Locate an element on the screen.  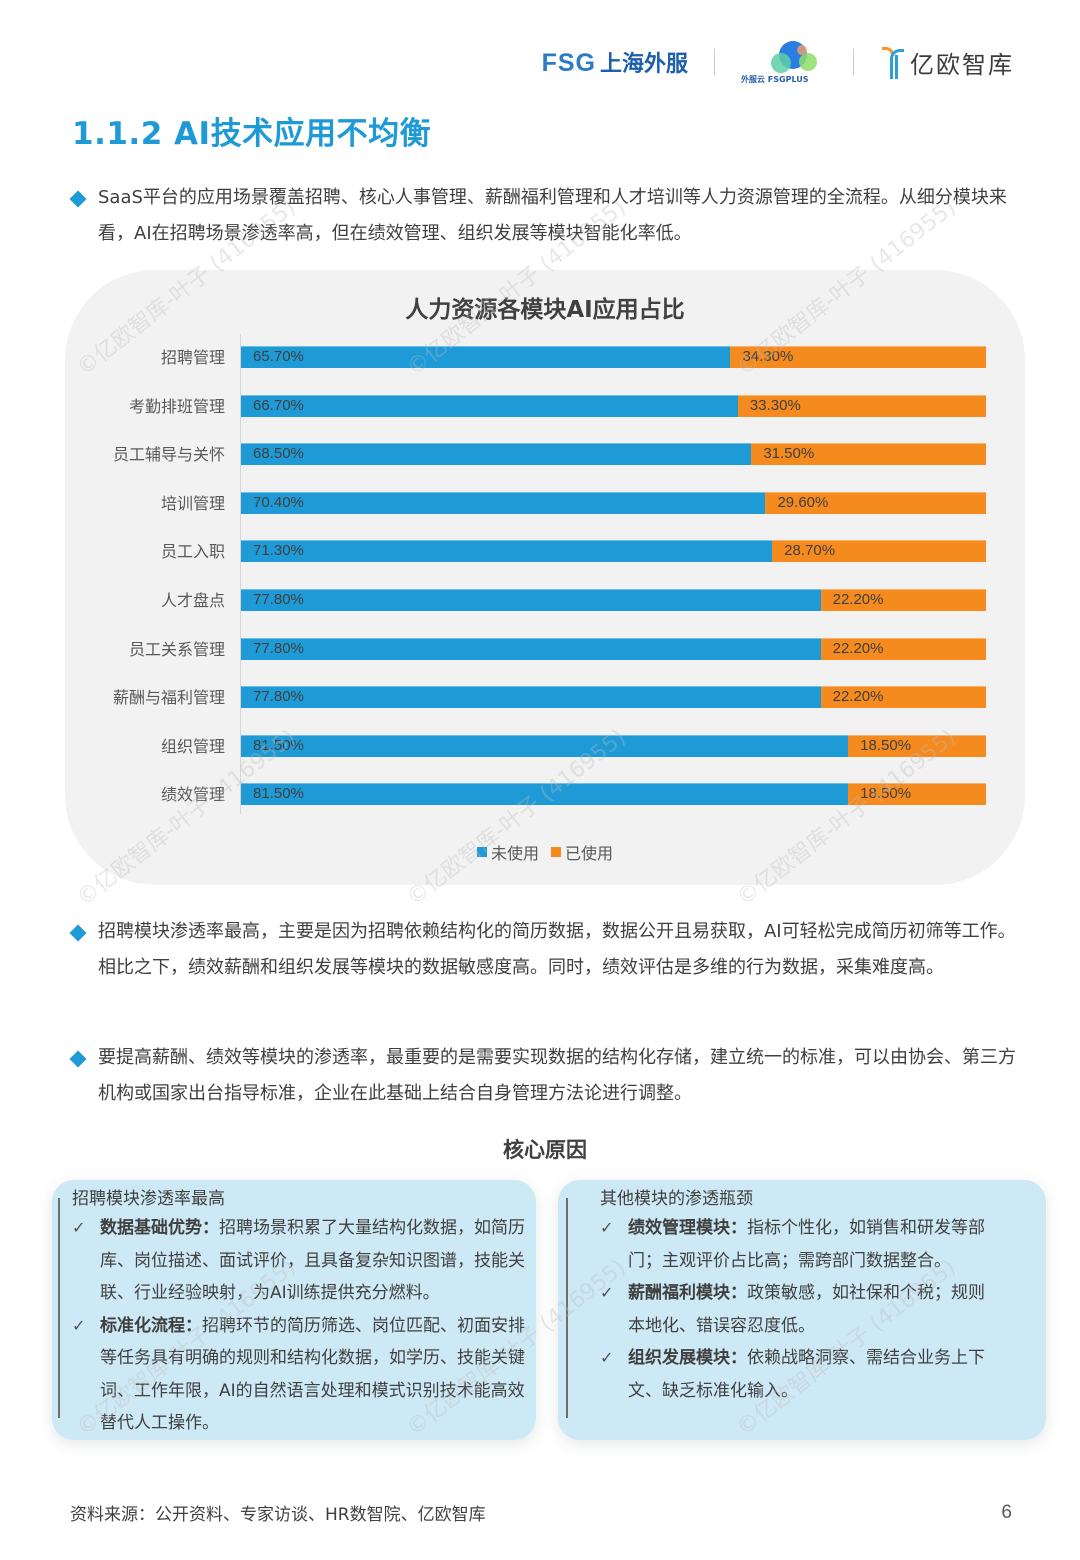
bar-segment-unused: 68.50% is located at coordinates (496, 454).